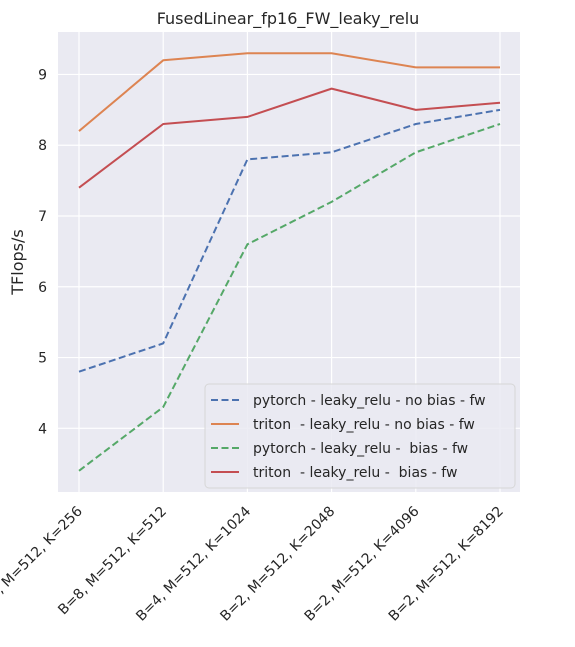 Image resolution: width=575 pixels, height=647 pixels. I want to click on legend-label: triton - leaky_relu - no bias - fw, so click(364, 425).